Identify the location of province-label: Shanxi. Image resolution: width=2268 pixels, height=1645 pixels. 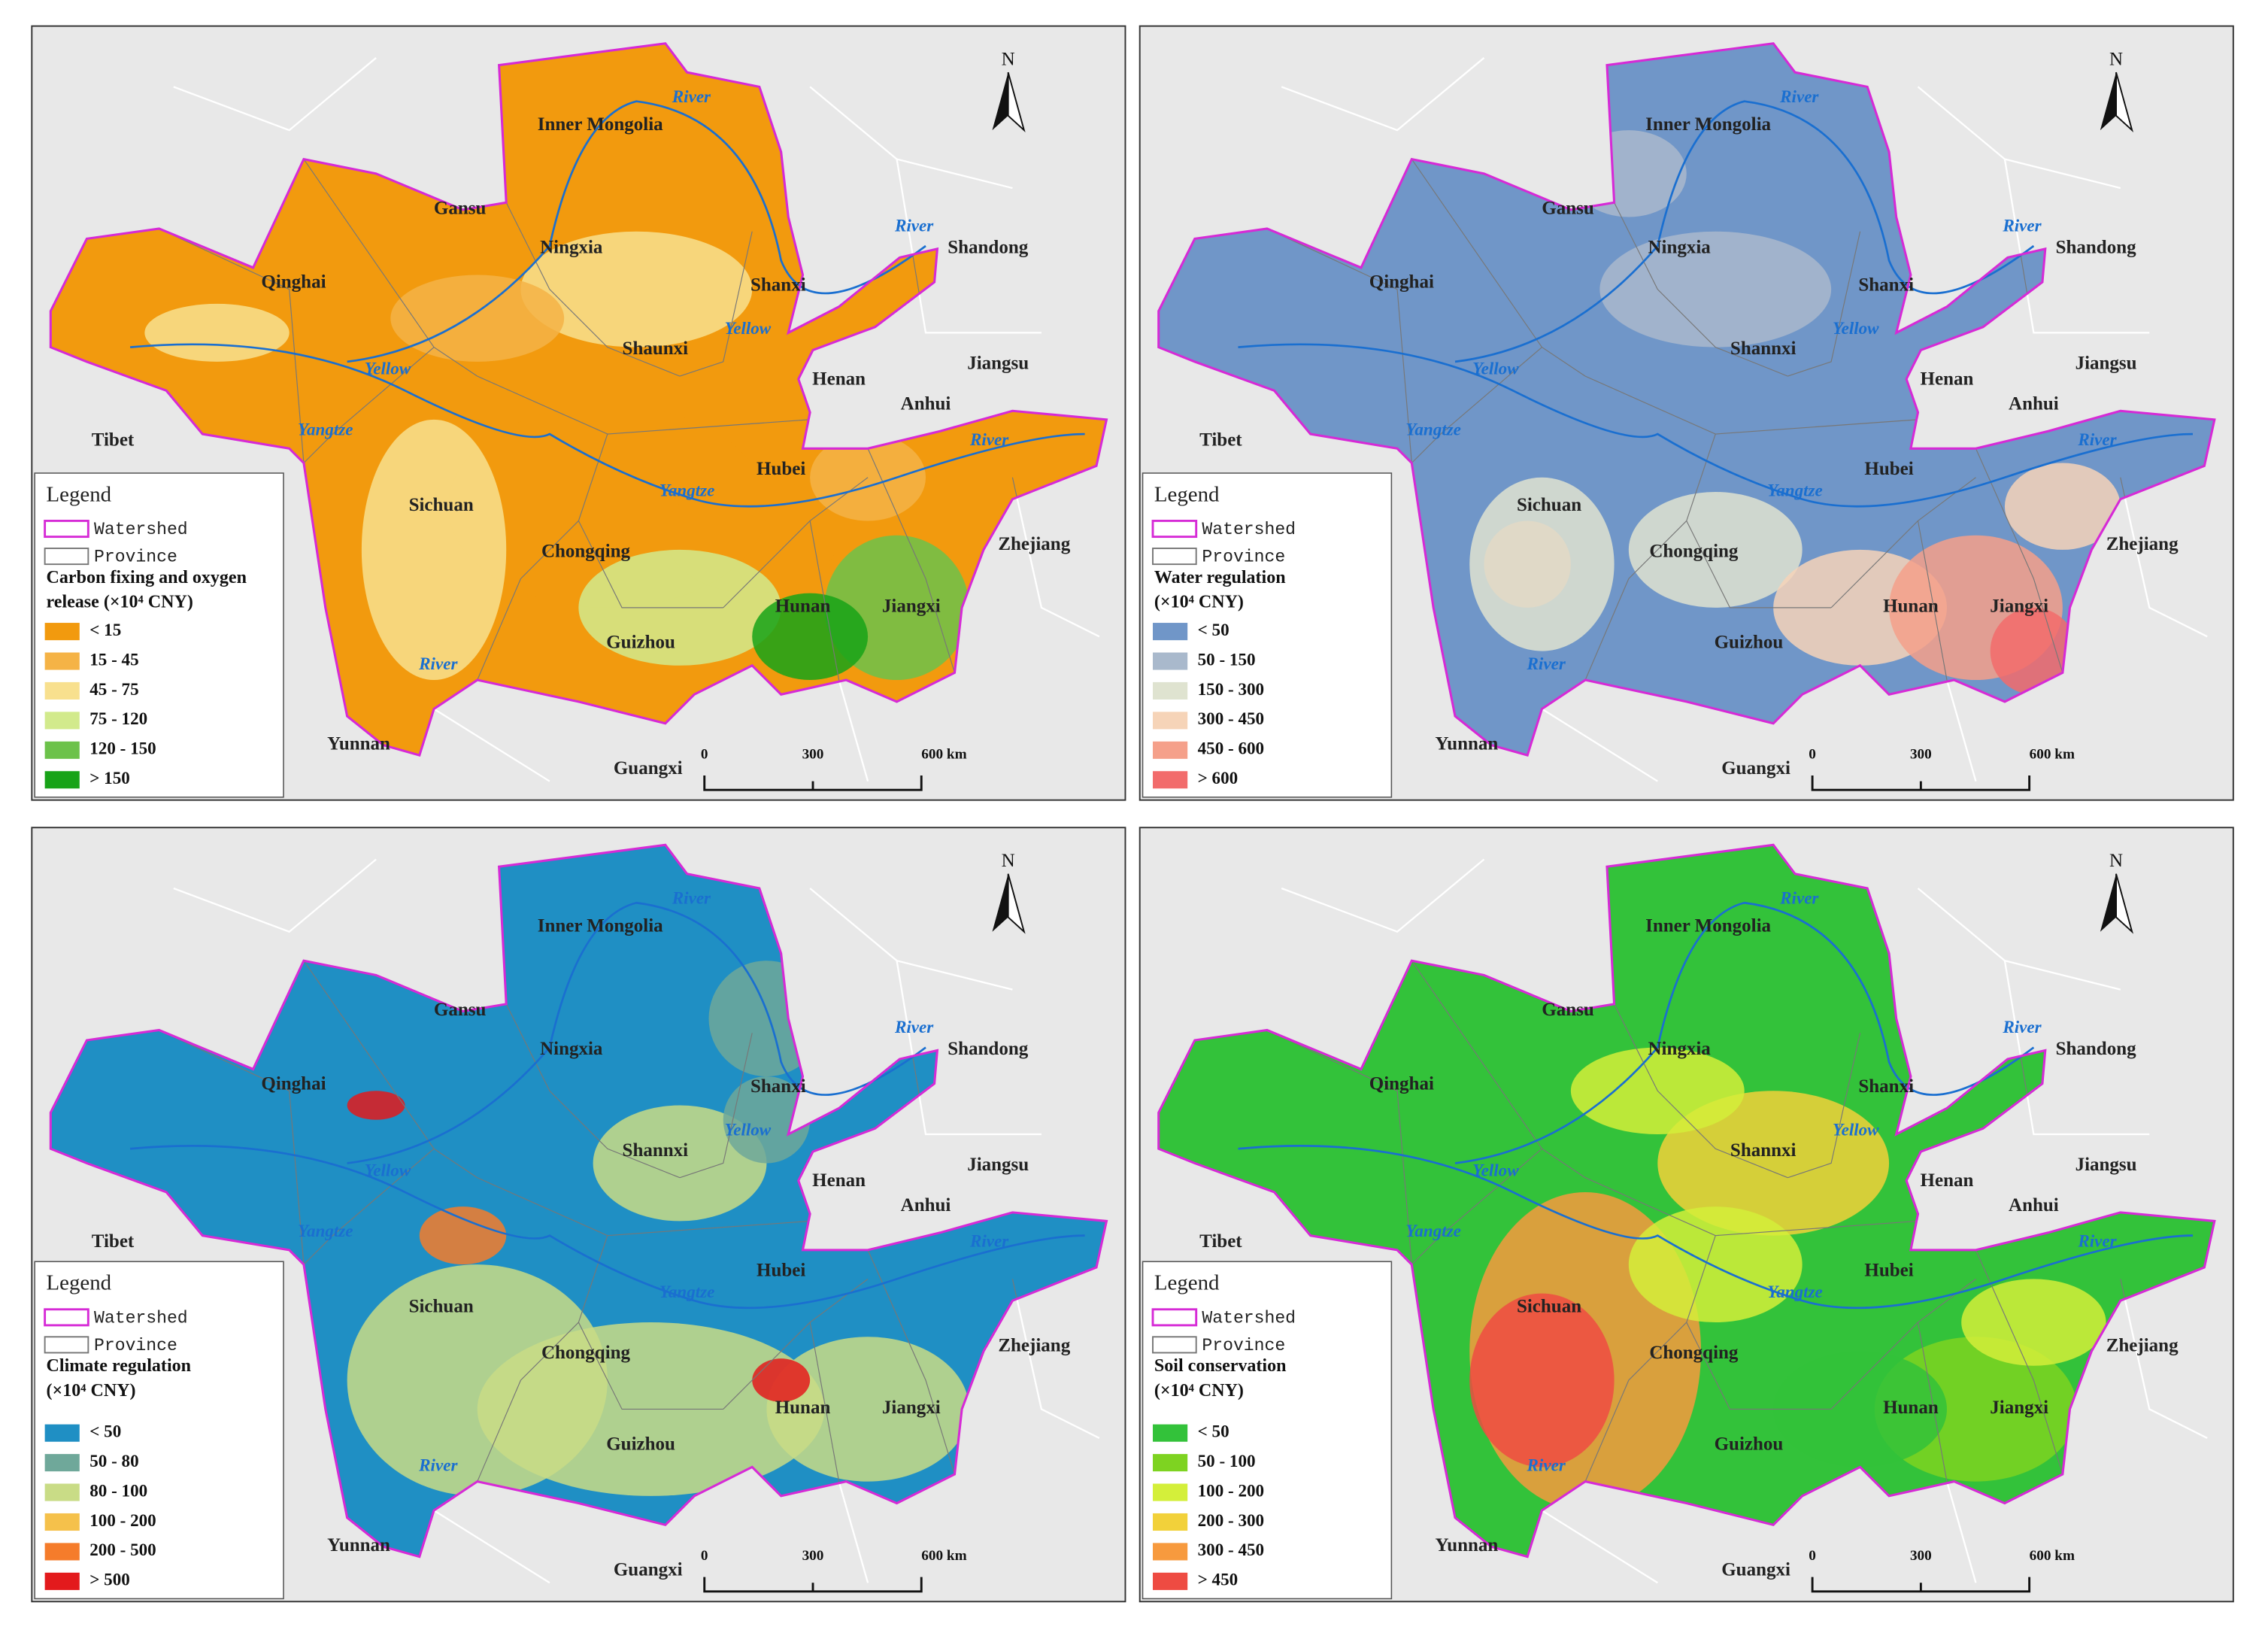
(778, 1086).